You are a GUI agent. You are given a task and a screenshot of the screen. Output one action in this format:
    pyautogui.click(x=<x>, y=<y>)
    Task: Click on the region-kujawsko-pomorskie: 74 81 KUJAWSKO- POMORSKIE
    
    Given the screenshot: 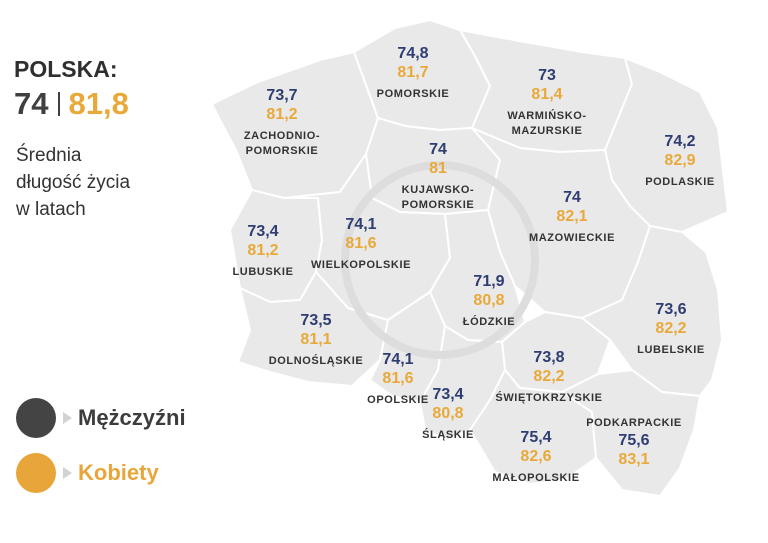 What is the action you would take?
    pyautogui.click(x=438, y=176)
    